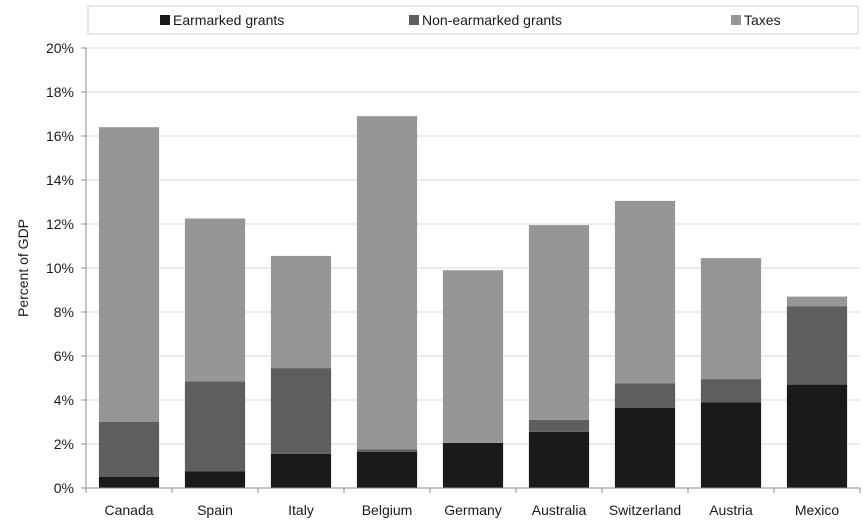 The width and height of the screenshot is (863, 521). I want to click on legend-swatch-taxes, so click(736, 20).